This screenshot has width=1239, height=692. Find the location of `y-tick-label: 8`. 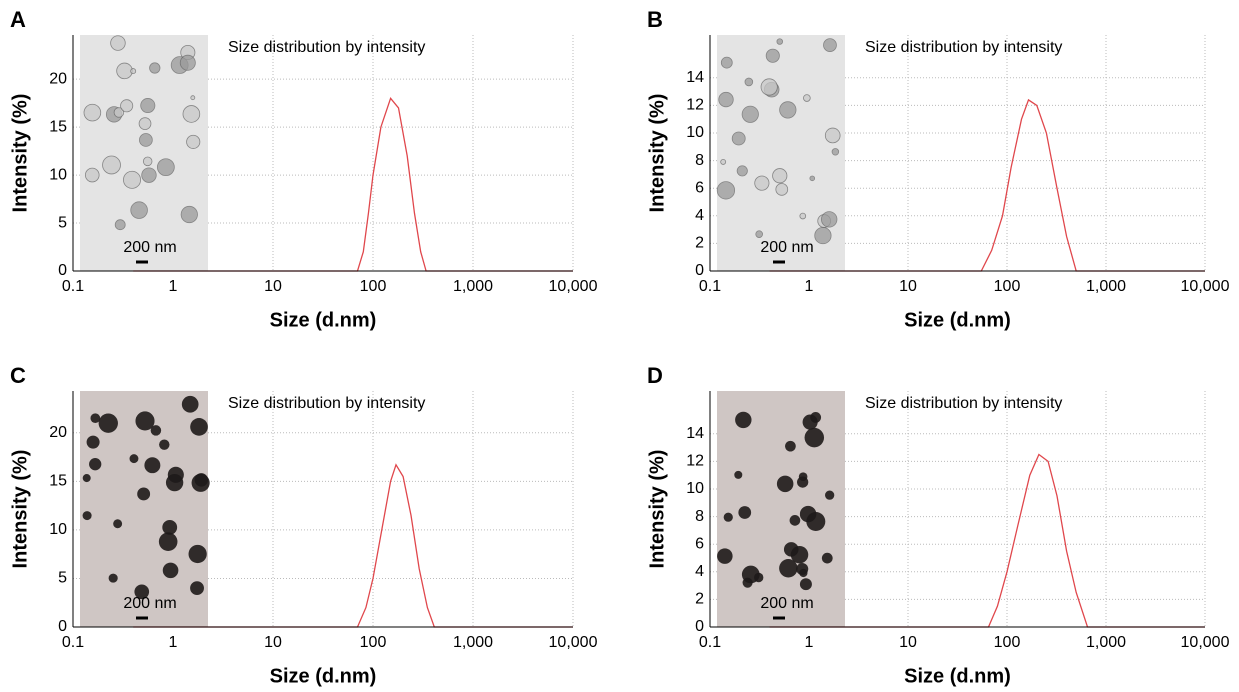

y-tick-label: 8 is located at coordinates (699, 516).